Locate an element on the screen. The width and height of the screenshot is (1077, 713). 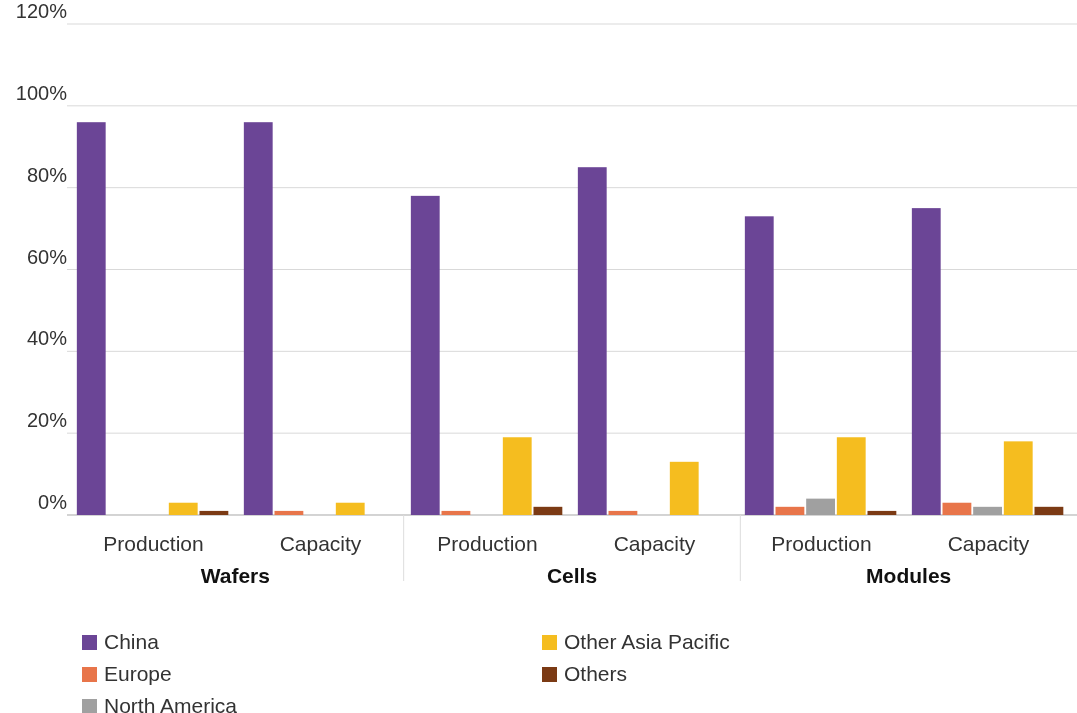
text: Modules is located at coordinates (909, 575).